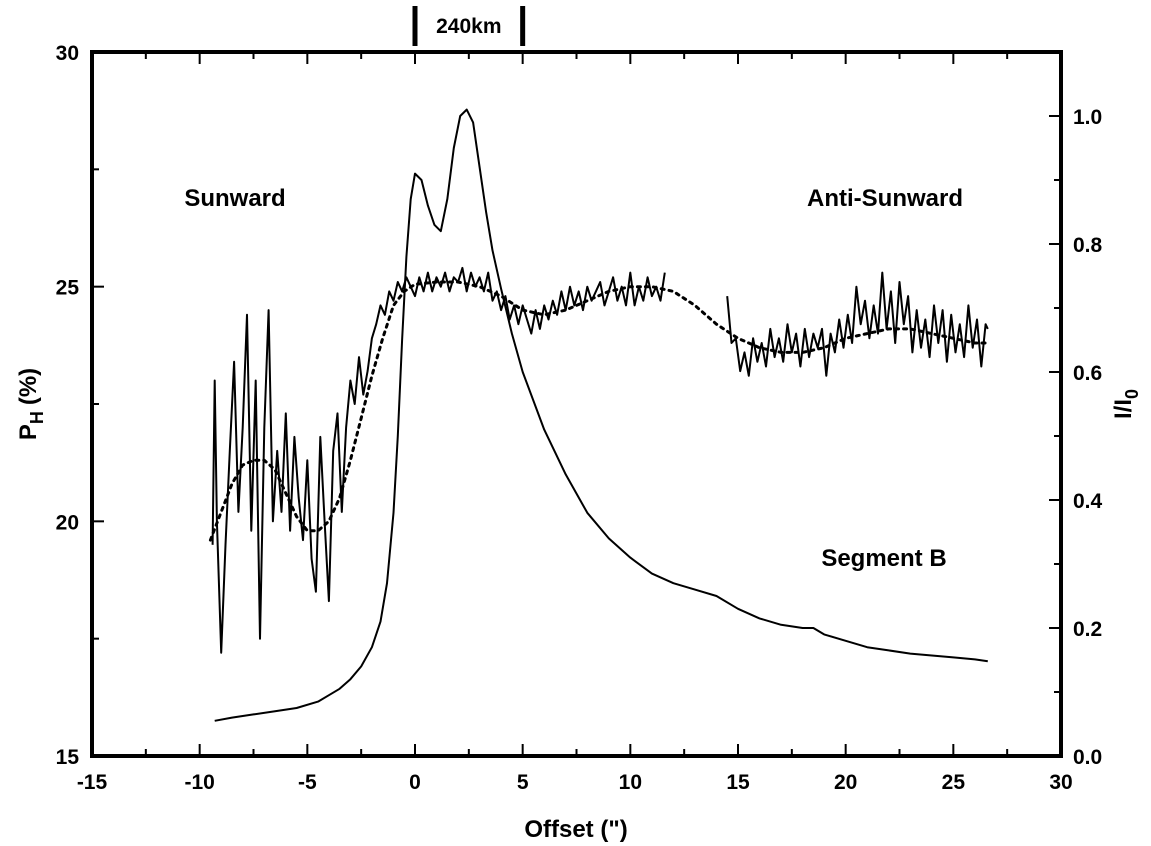  I want to click on scale-bar-label: 240km, so click(468, 26).